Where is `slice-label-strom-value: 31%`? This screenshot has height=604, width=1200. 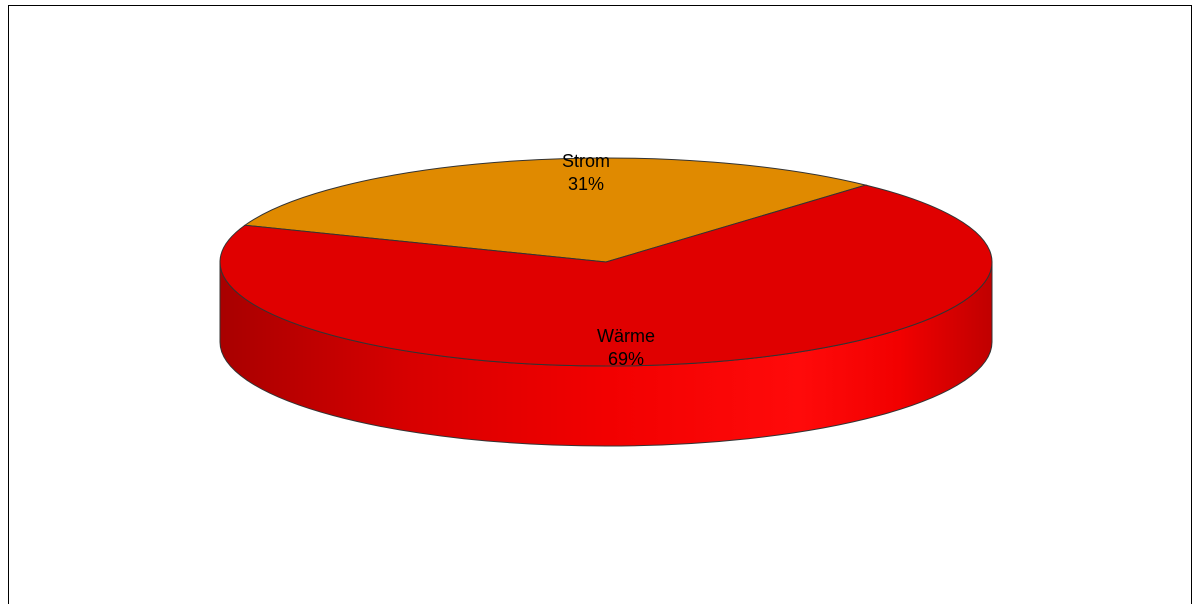
slice-label-strom-value: 31% is located at coordinates (586, 184).